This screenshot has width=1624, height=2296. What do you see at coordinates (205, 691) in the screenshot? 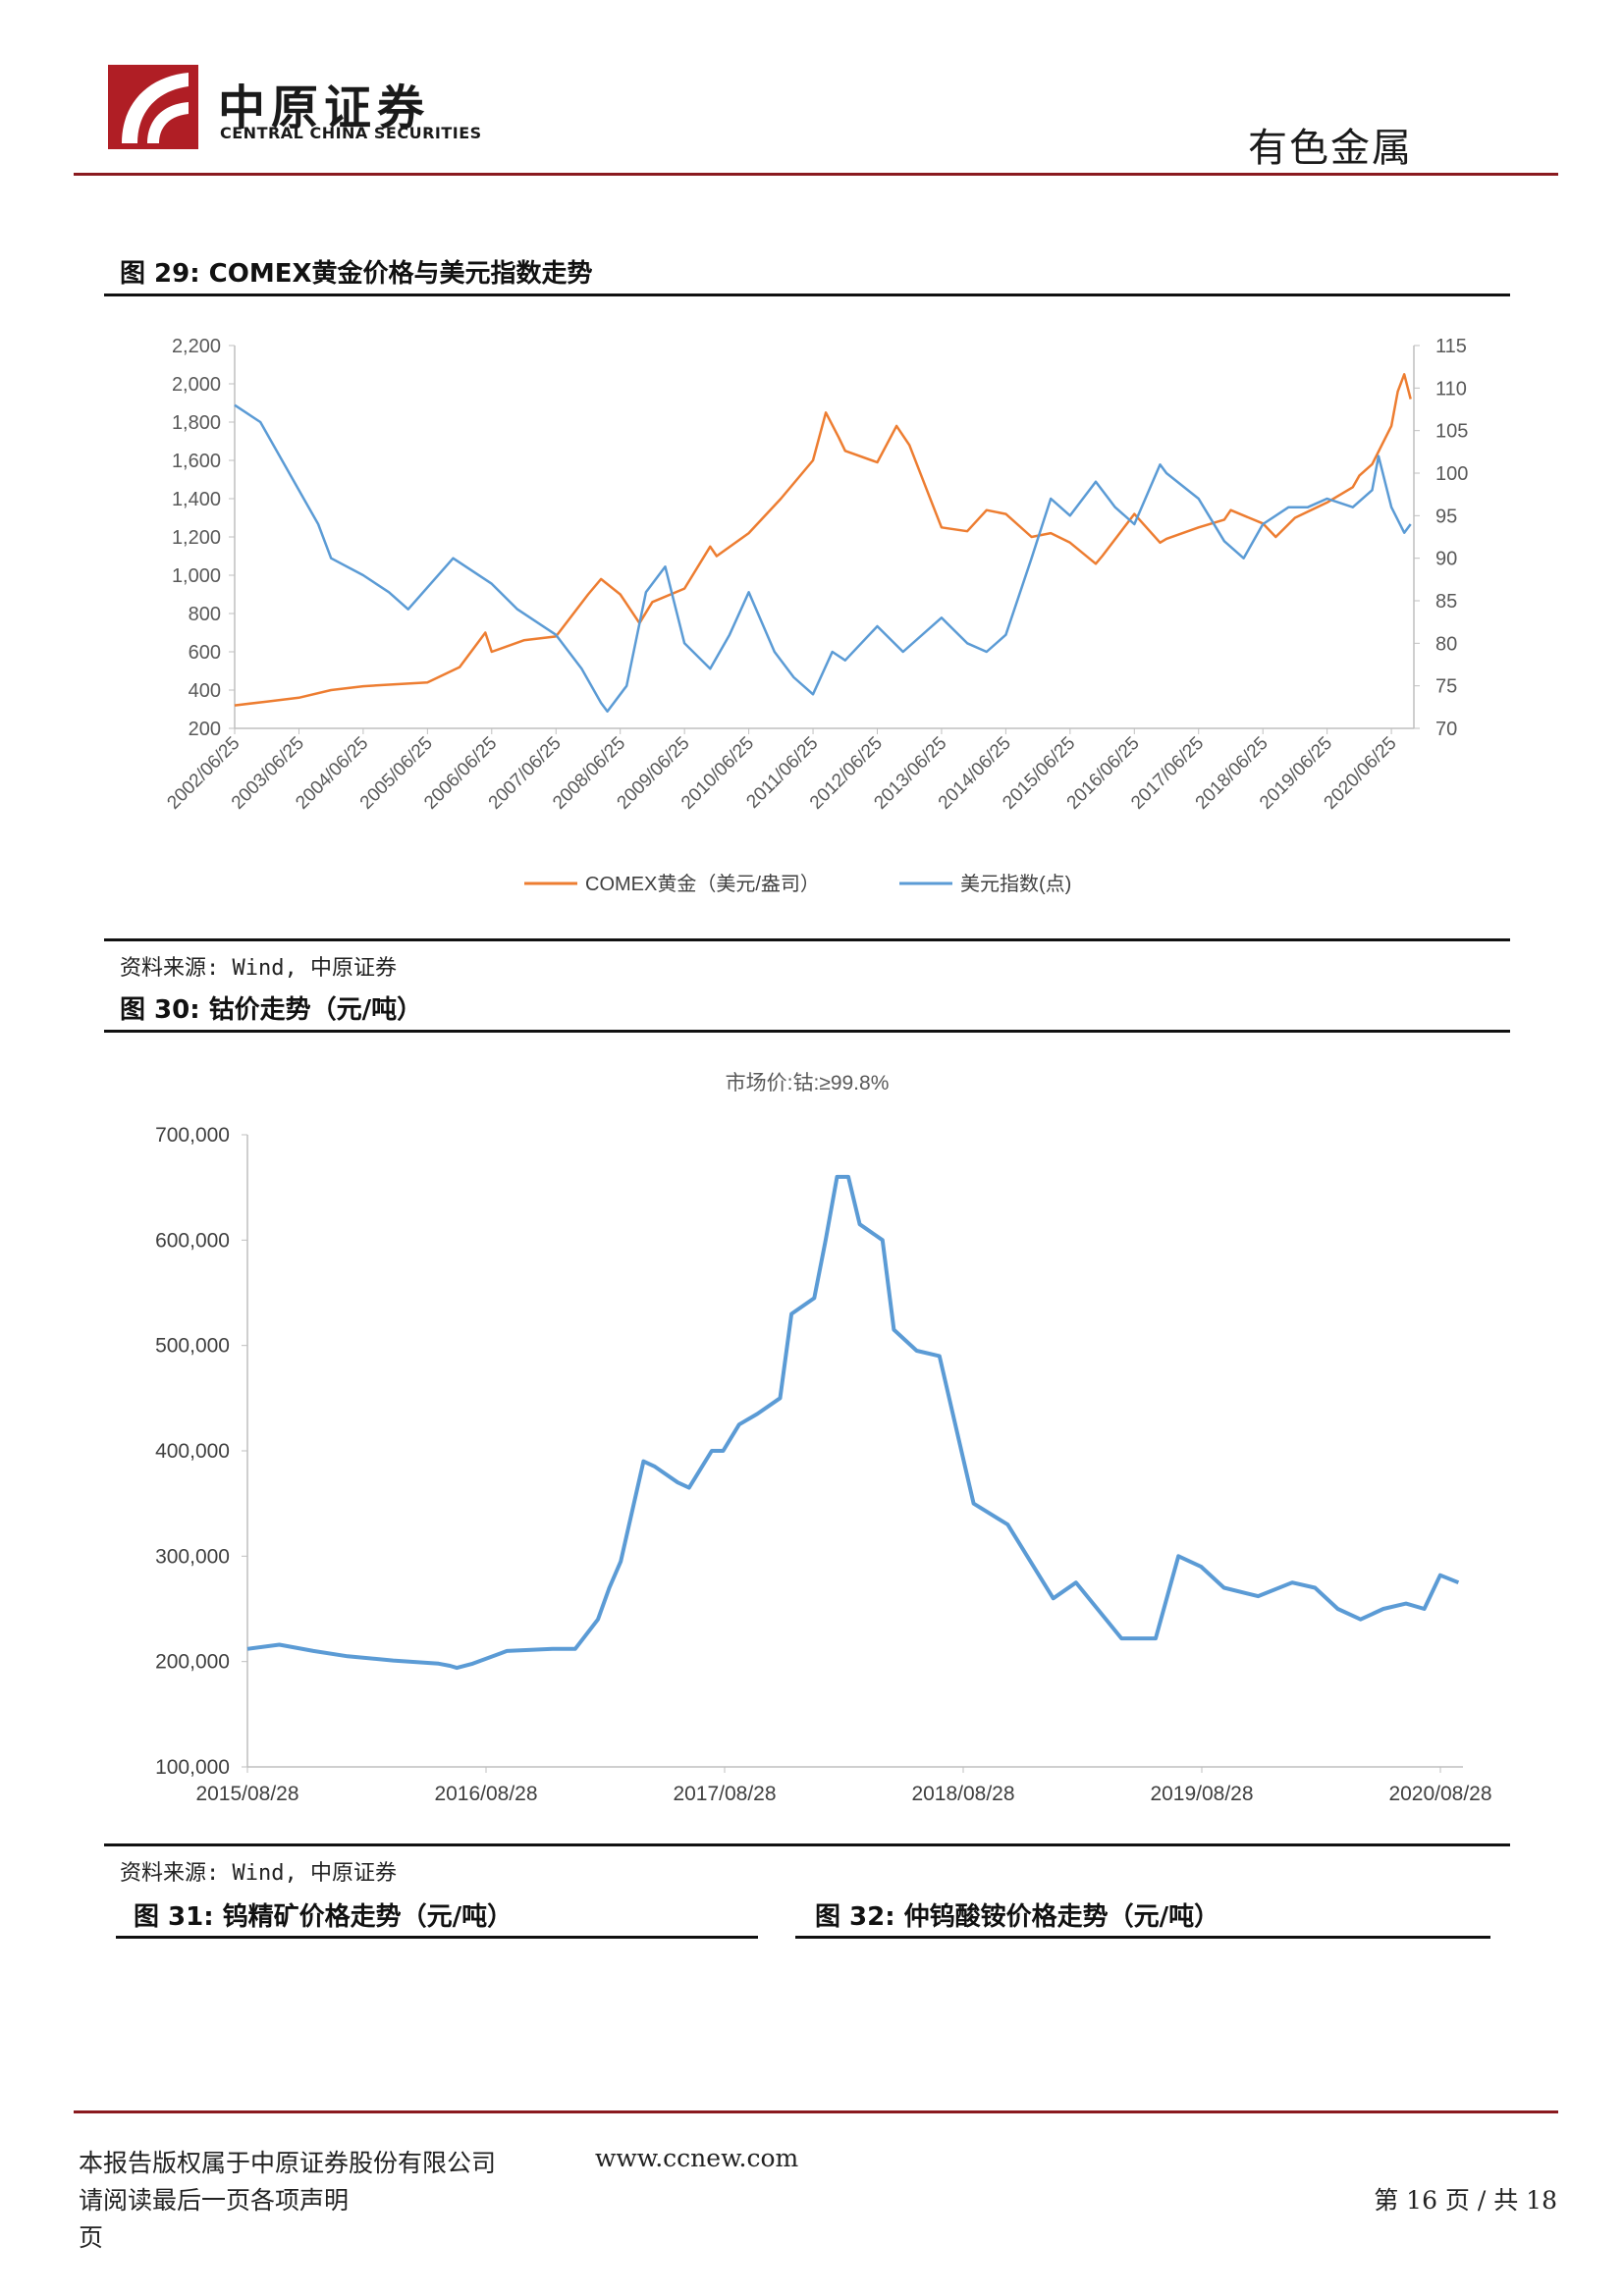
I see `y-left-tick-label: 400` at bounding box center [205, 691].